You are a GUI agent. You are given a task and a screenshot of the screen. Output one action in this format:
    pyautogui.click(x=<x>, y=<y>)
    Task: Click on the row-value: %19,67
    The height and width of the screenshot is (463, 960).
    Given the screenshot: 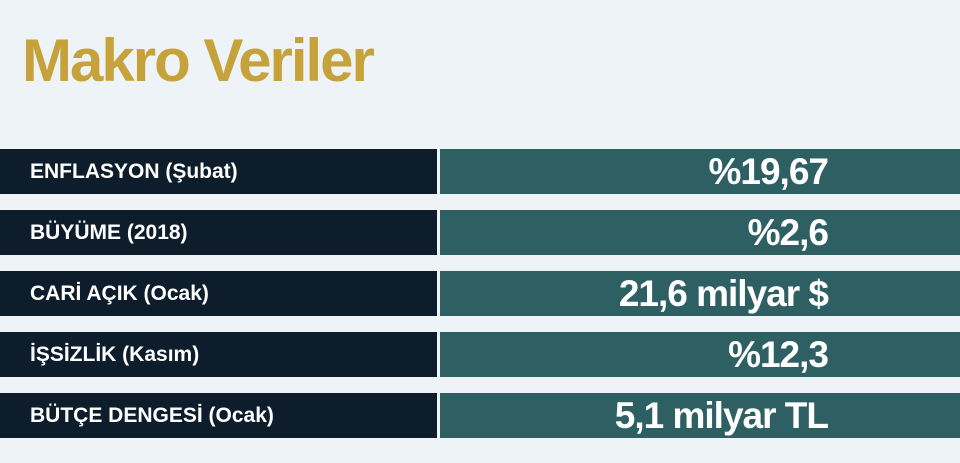 What is the action you would take?
    pyautogui.click(x=700, y=171)
    